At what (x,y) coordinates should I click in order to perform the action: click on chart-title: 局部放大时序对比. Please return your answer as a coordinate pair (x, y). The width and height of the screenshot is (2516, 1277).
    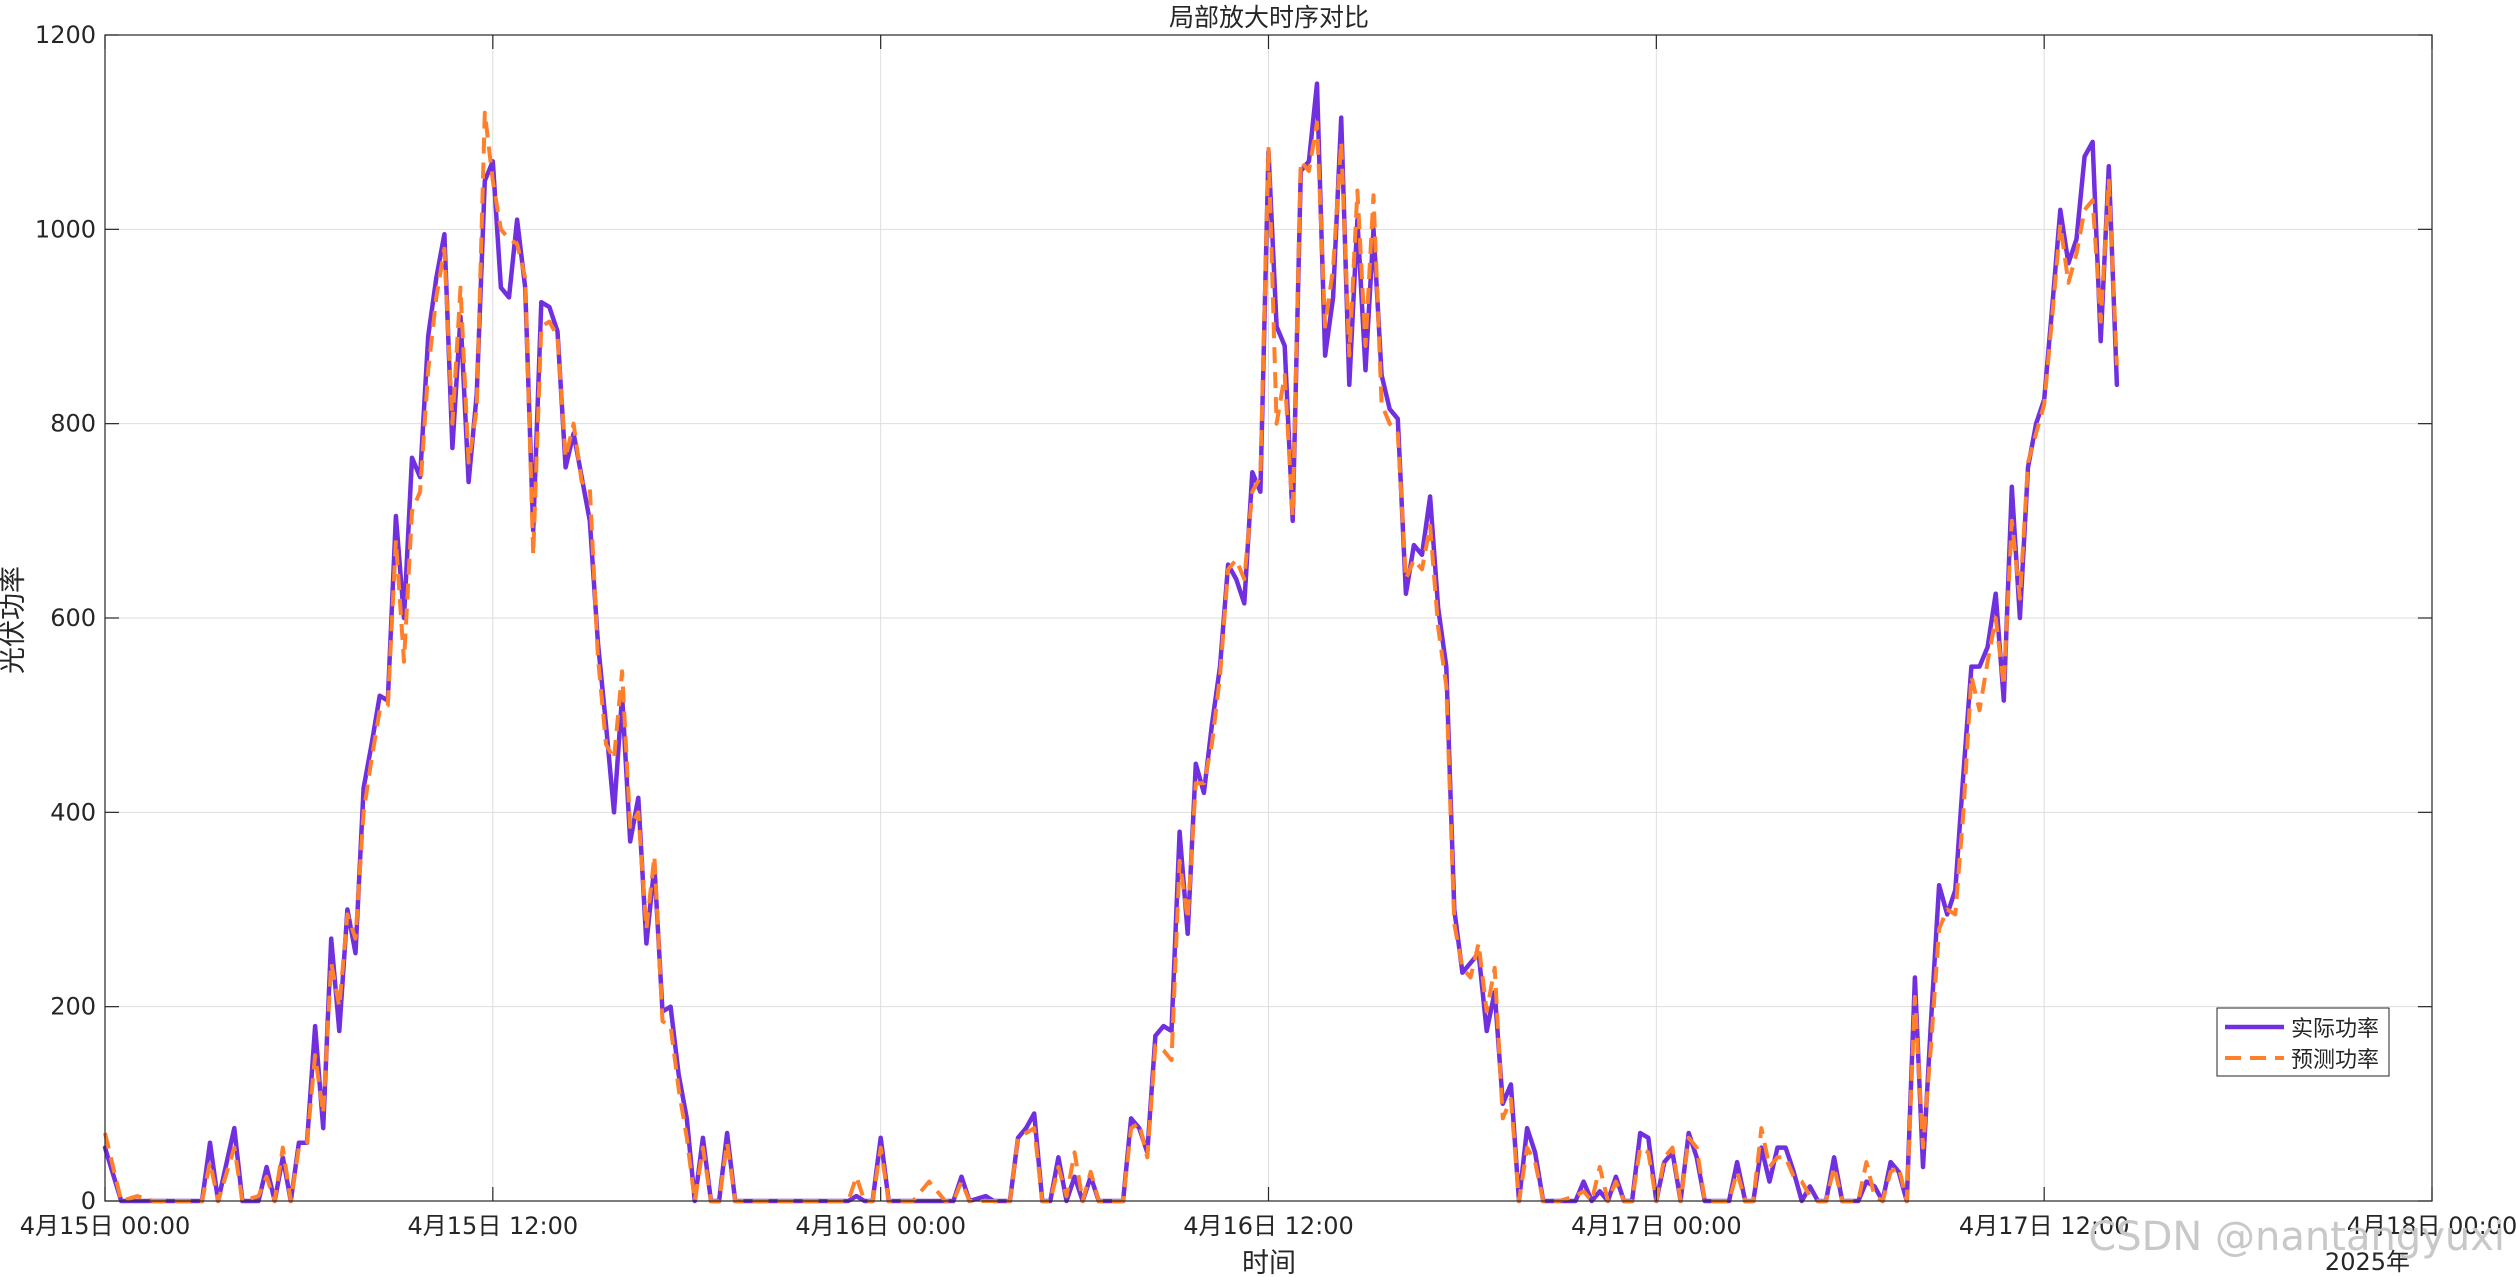
    Looking at the image, I should click on (1269, 17).